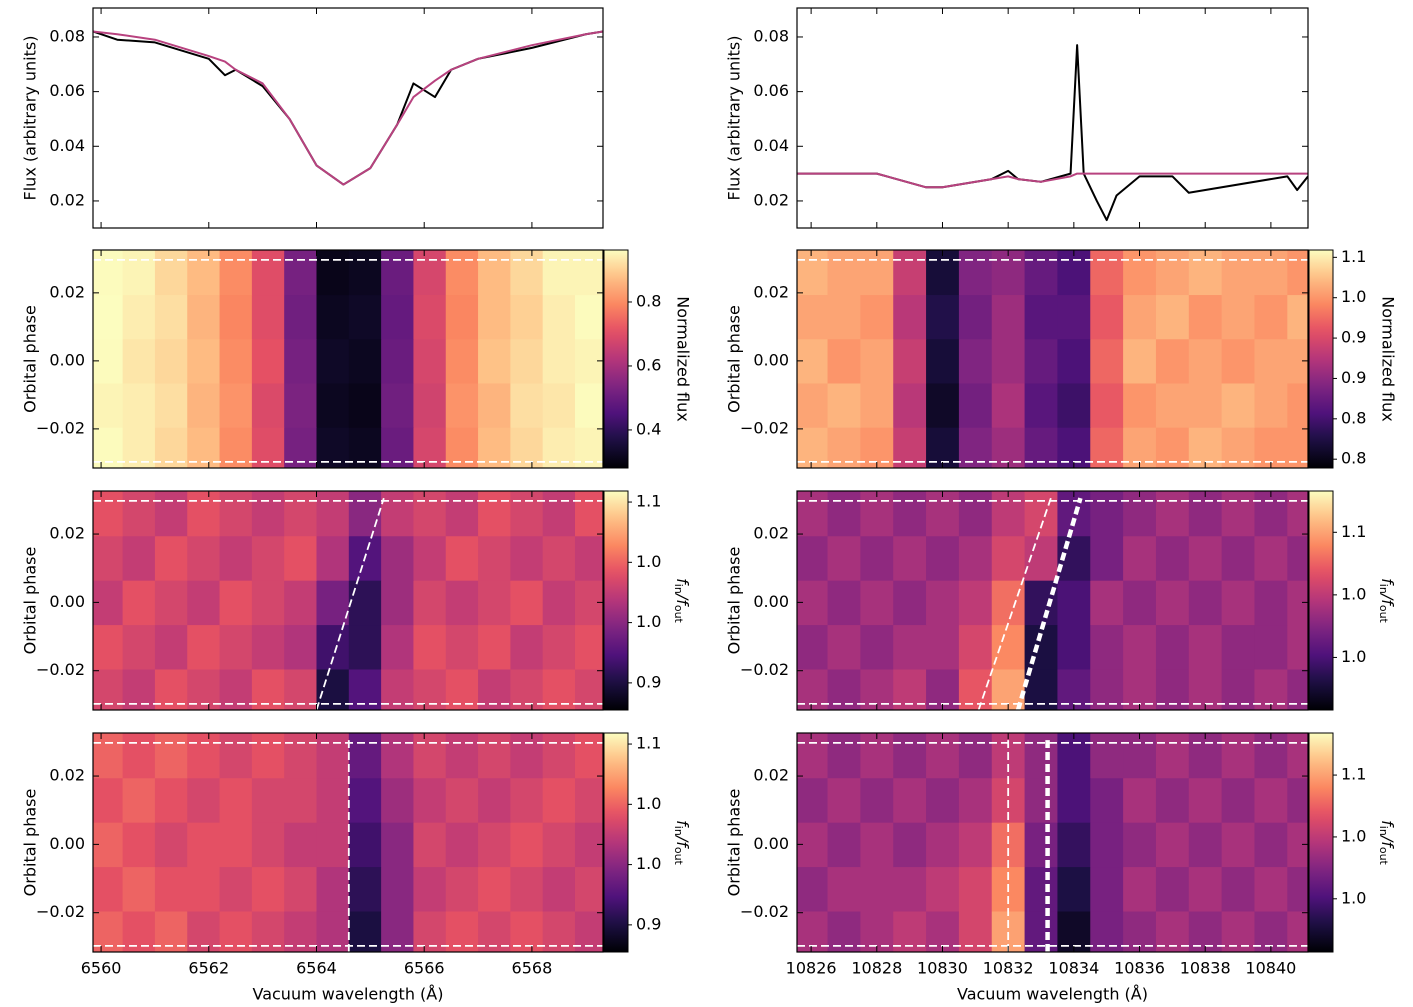  What do you see at coordinates (1321, 359) in the screenshot?
I see `colorbar` at bounding box center [1321, 359].